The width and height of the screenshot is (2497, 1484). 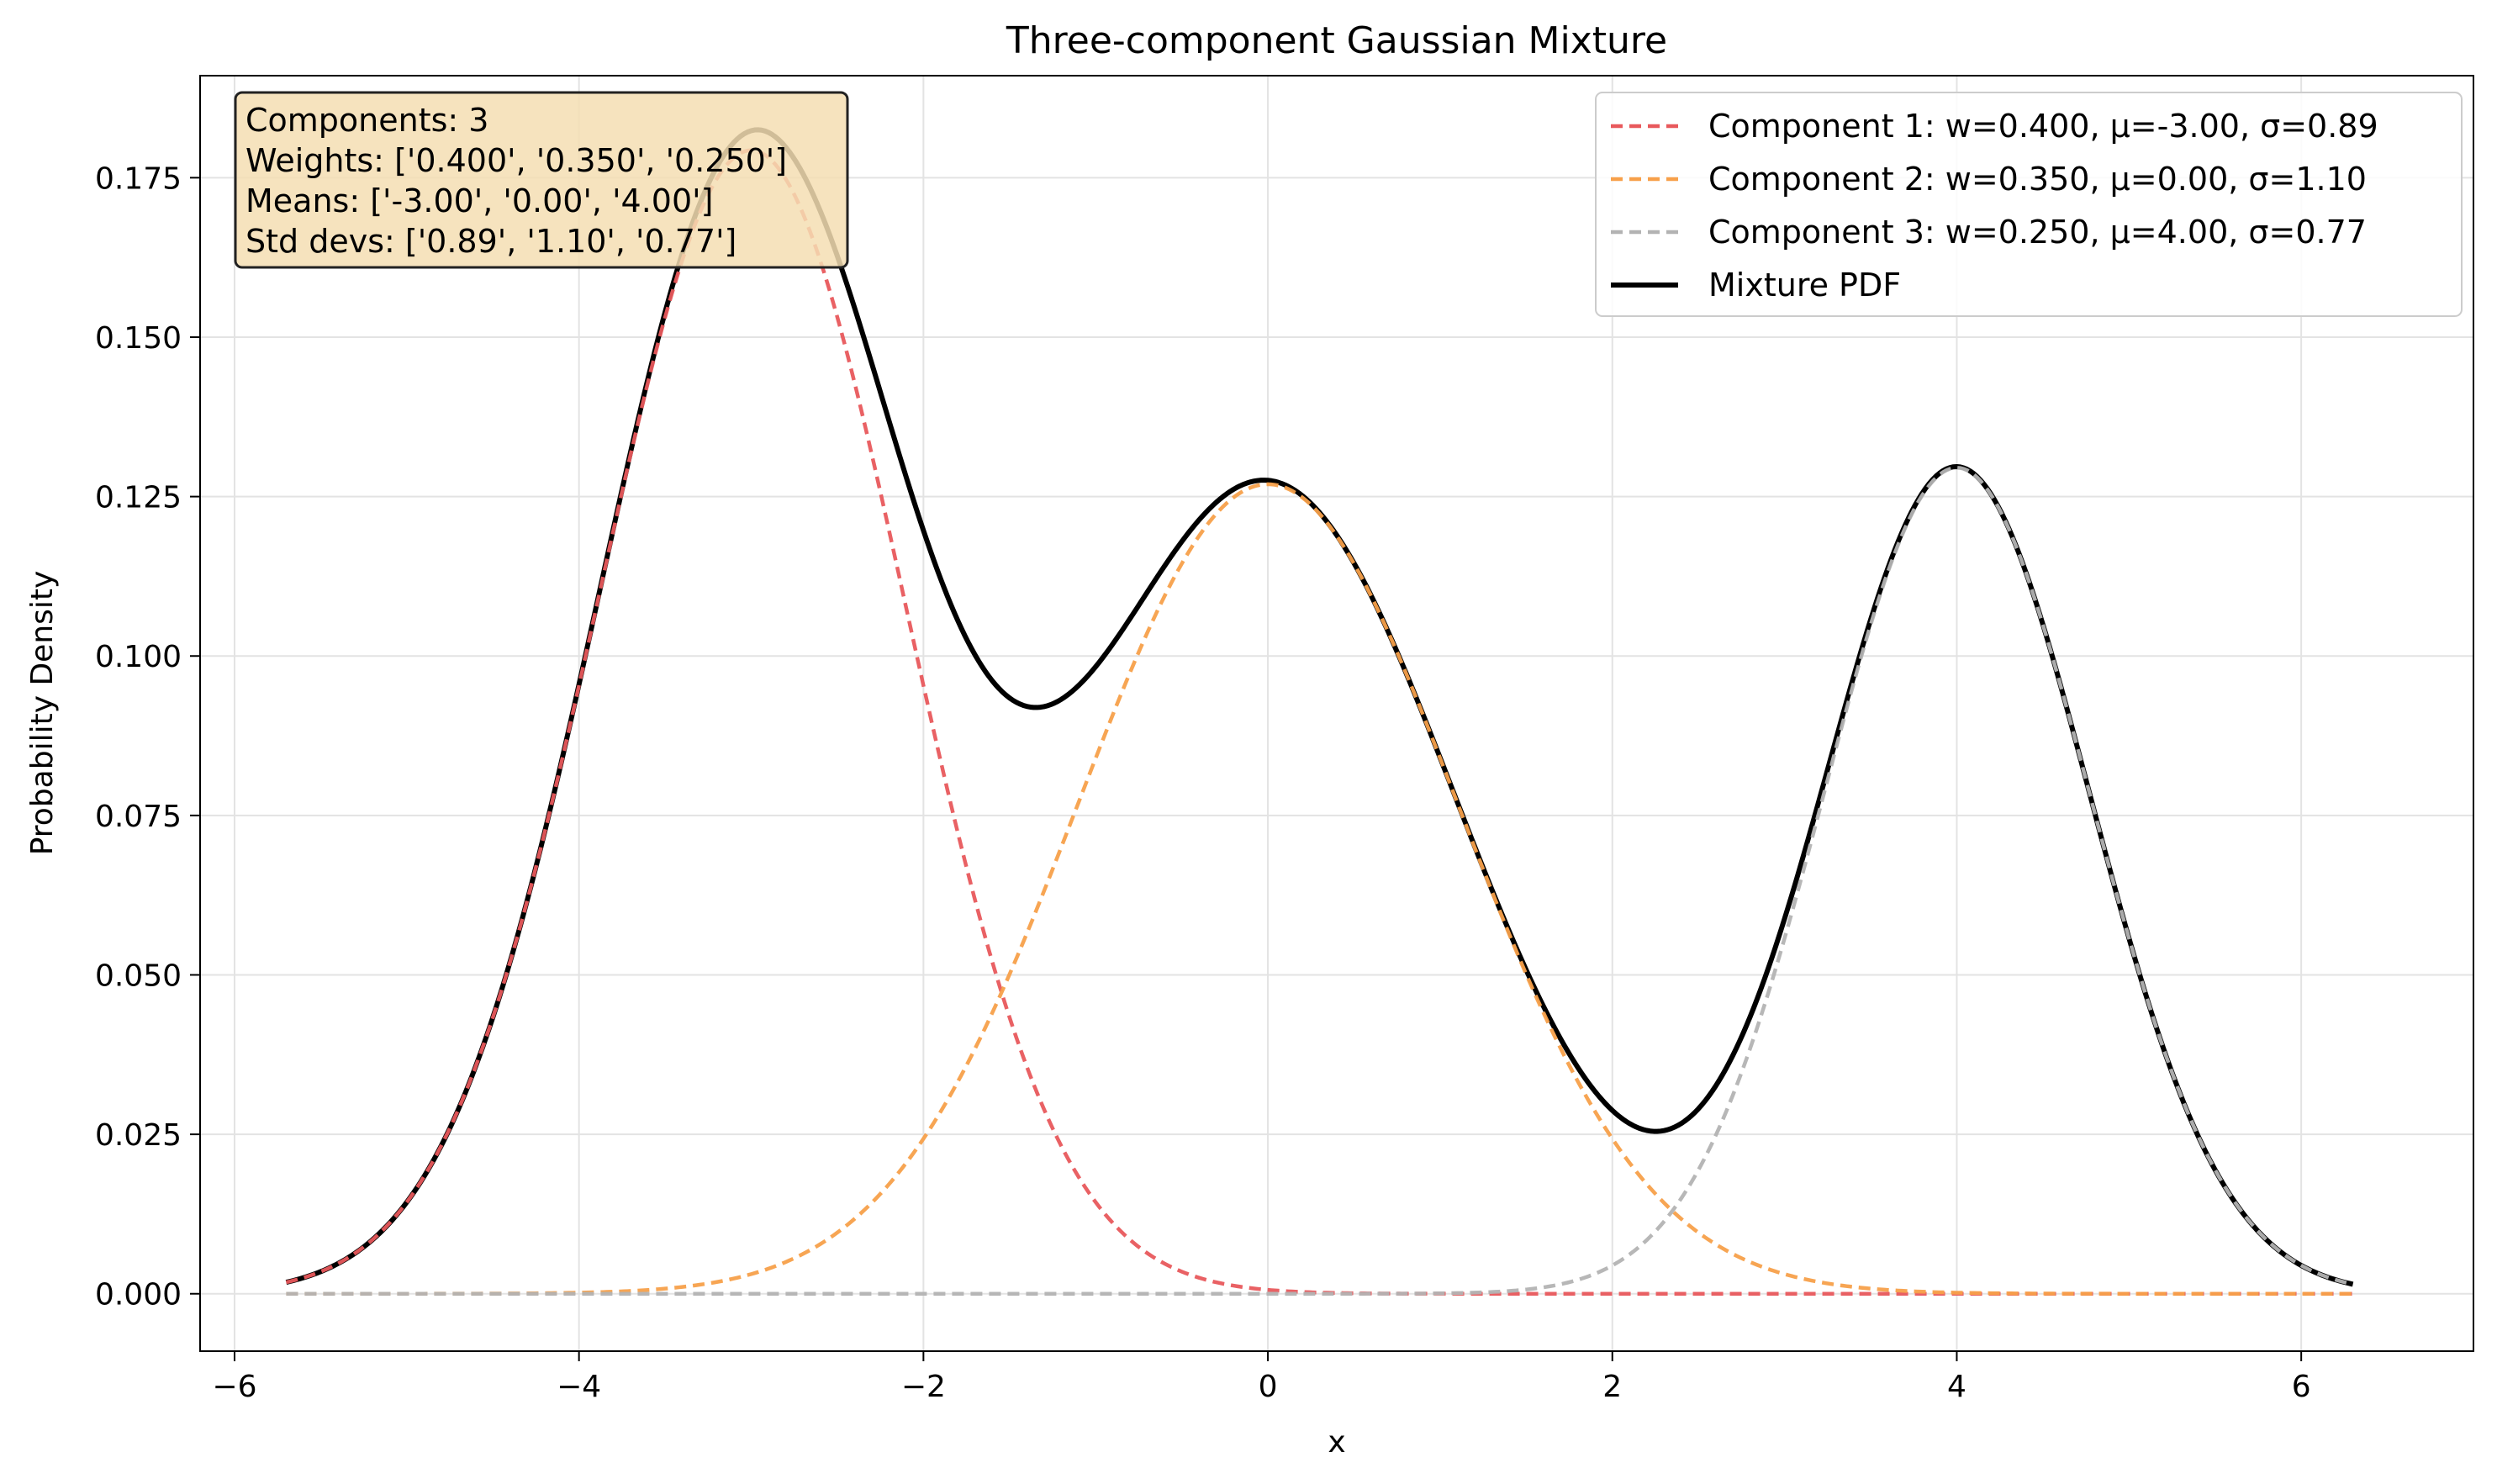 What do you see at coordinates (2037, 179) in the screenshot?
I see `legend-label: Component 2: w=0.350, μ=0.00, σ=1.10` at bounding box center [2037, 179].